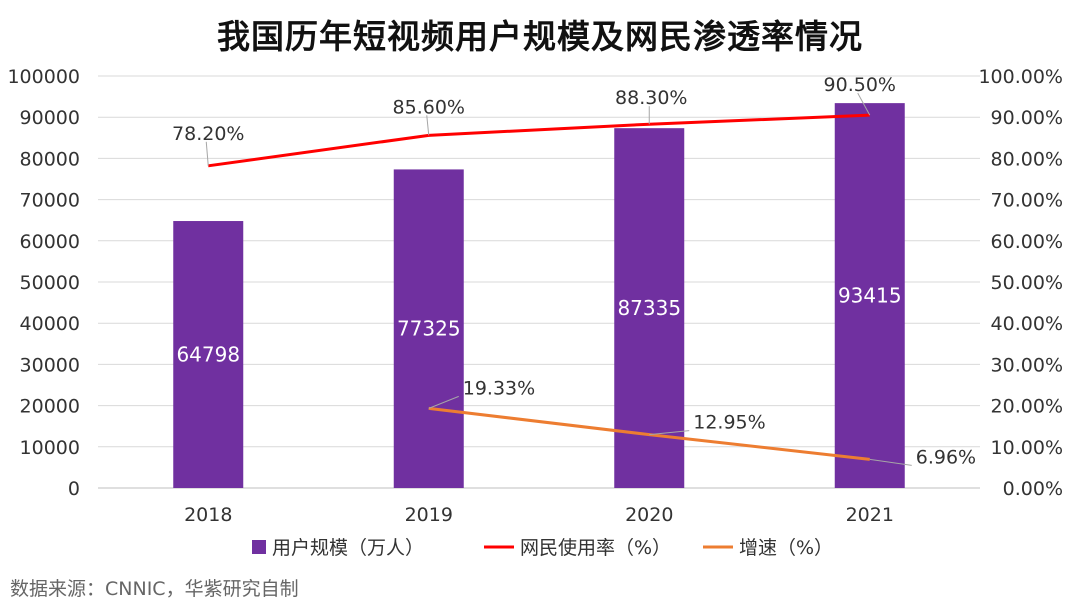 The width and height of the screenshot is (1080, 608). Describe the element at coordinates (1027, 365) in the screenshot. I see `y-right-tick-label: 30.00%` at that location.